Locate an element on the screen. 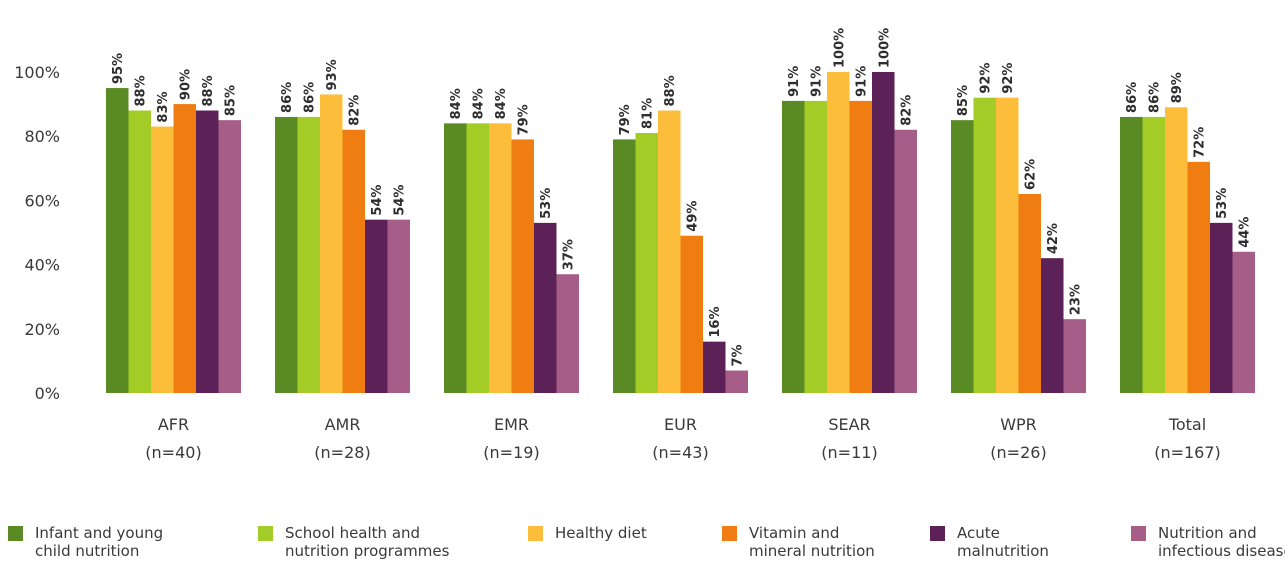 Image resolution: width=1285 pixels, height=561 pixels. data-label: 90% is located at coordinates (186, 84).